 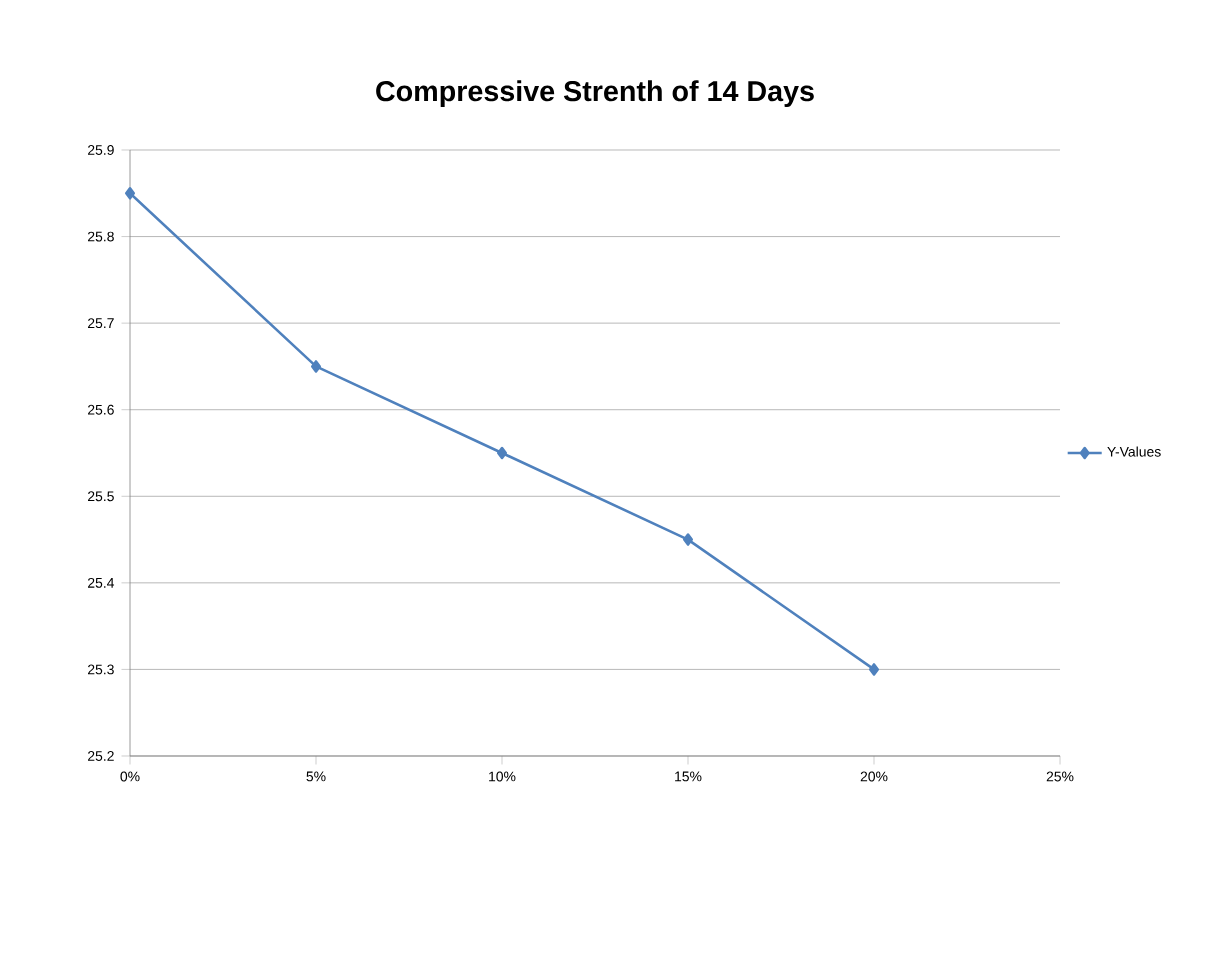 I want to click on chart-title: Compressive Strenth of 14 Days, so click(x=595, y=94).